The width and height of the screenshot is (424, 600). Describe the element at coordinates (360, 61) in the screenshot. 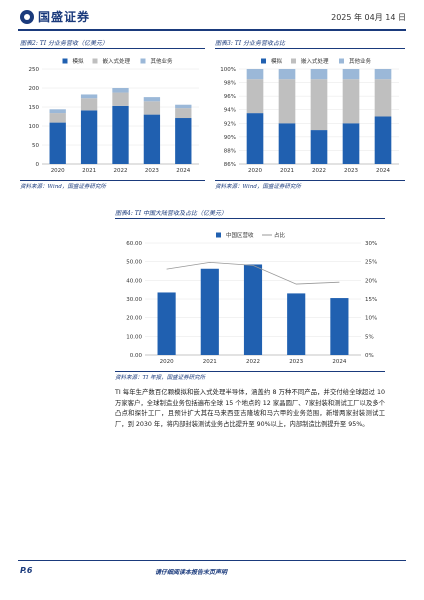

I see `fig3-legend-label-2: 其他业务` at that location.